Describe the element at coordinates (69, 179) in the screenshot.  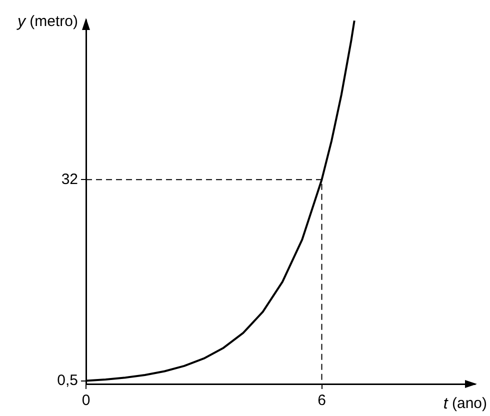
I see `y-tick-label: 32` at that location.